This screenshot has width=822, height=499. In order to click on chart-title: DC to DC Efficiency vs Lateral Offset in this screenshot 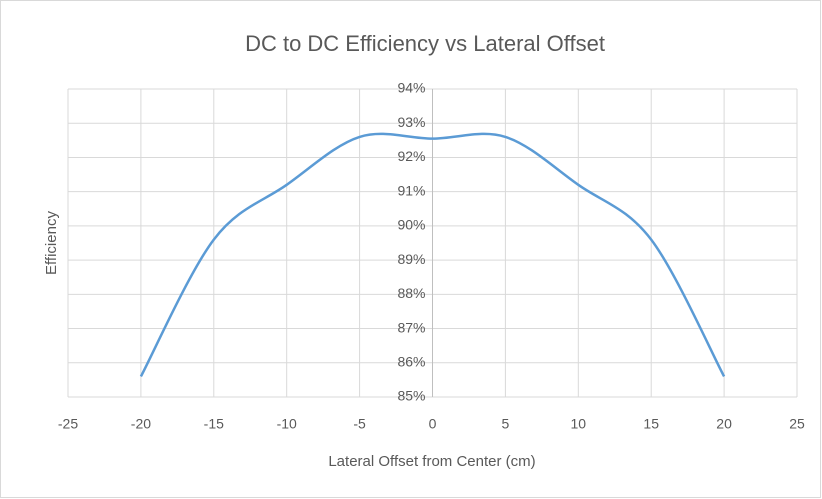, I will do `click(425, 43)`.